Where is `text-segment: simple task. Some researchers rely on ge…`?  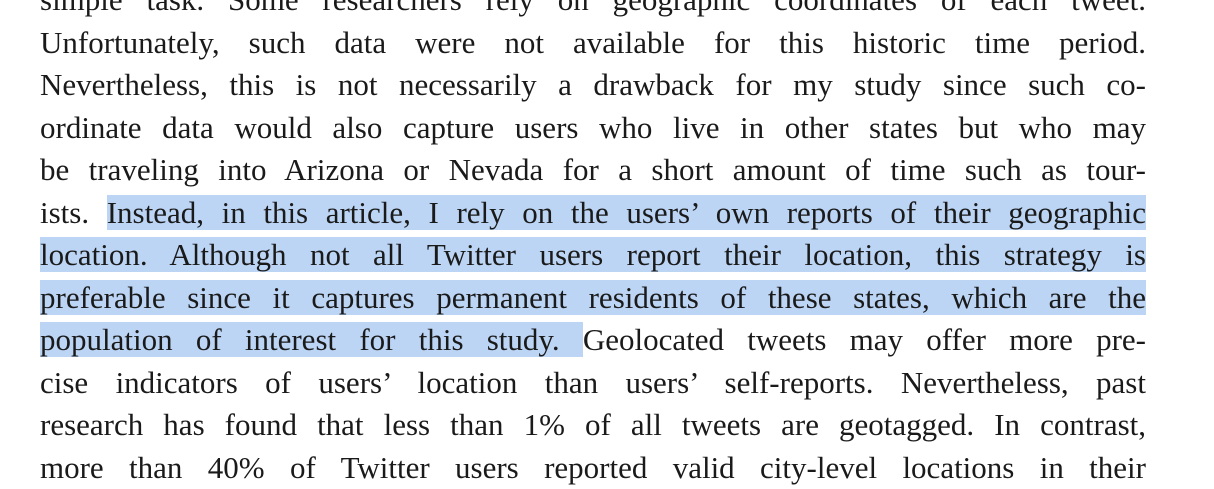
text-segment: simple task. Some researchers rely on ge… is located at coordinates (593, 8).